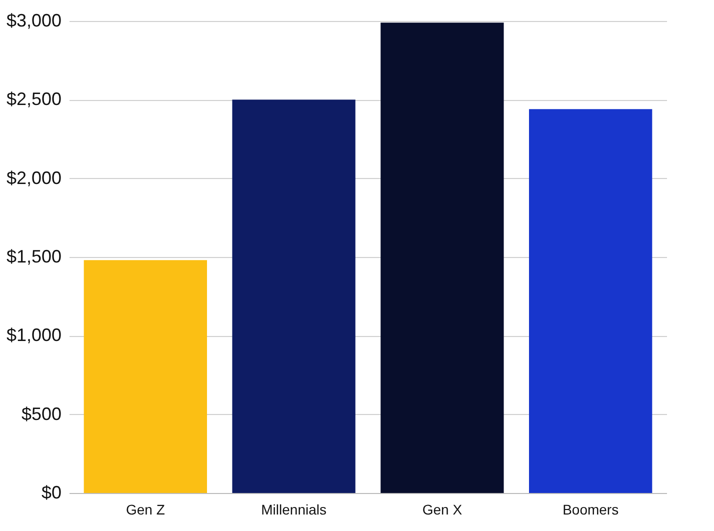  Describe the element at coordinates (34, 335) in the screenshot. I see `y-tick-label: $1,000` at that location.